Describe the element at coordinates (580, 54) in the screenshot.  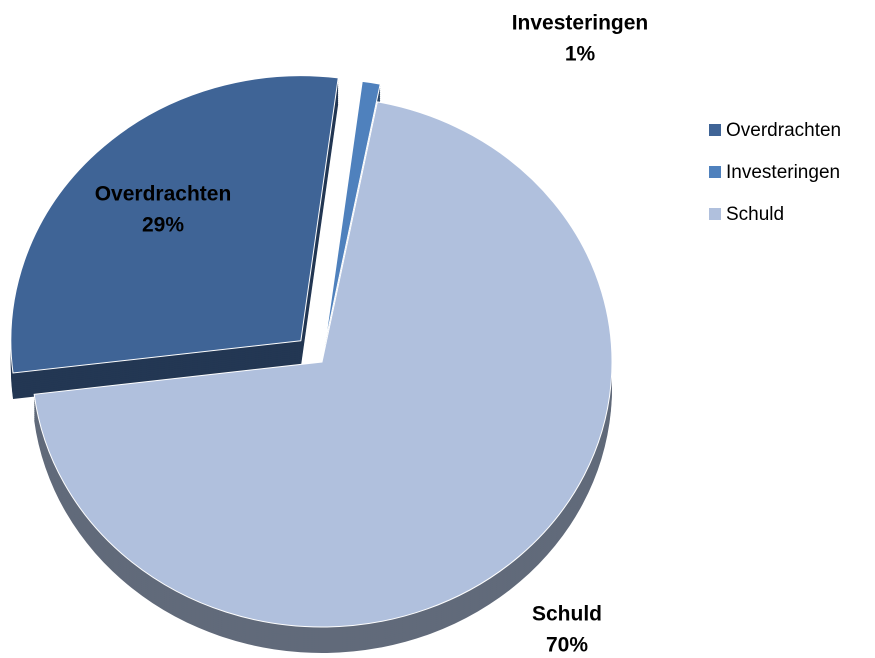
I see `slice-label-value: 1%` at that location.